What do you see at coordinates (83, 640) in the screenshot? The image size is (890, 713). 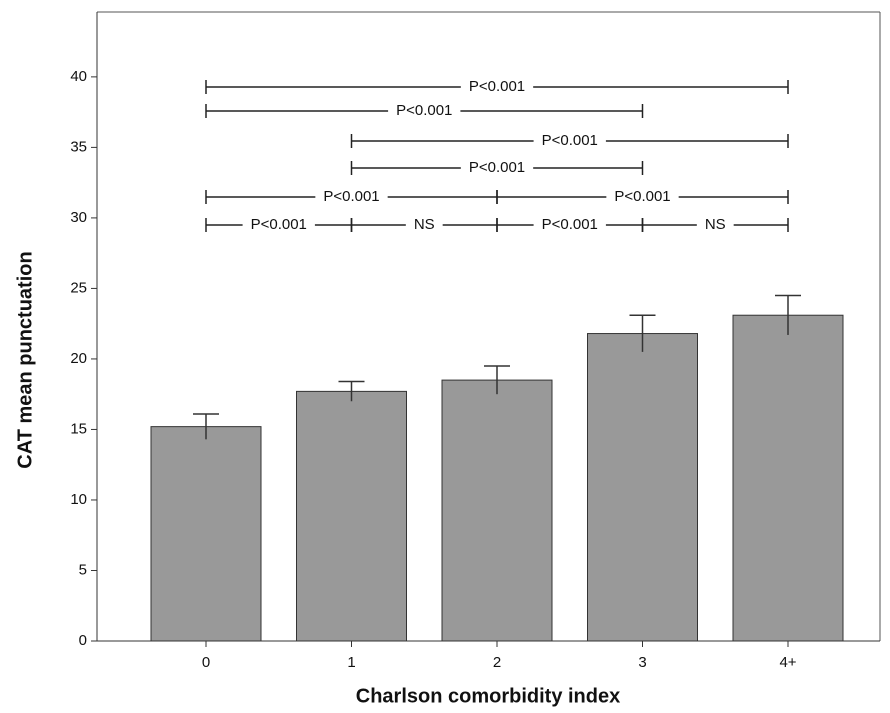 I see `y-tick-label: 0` at bounding box center [83, 640].